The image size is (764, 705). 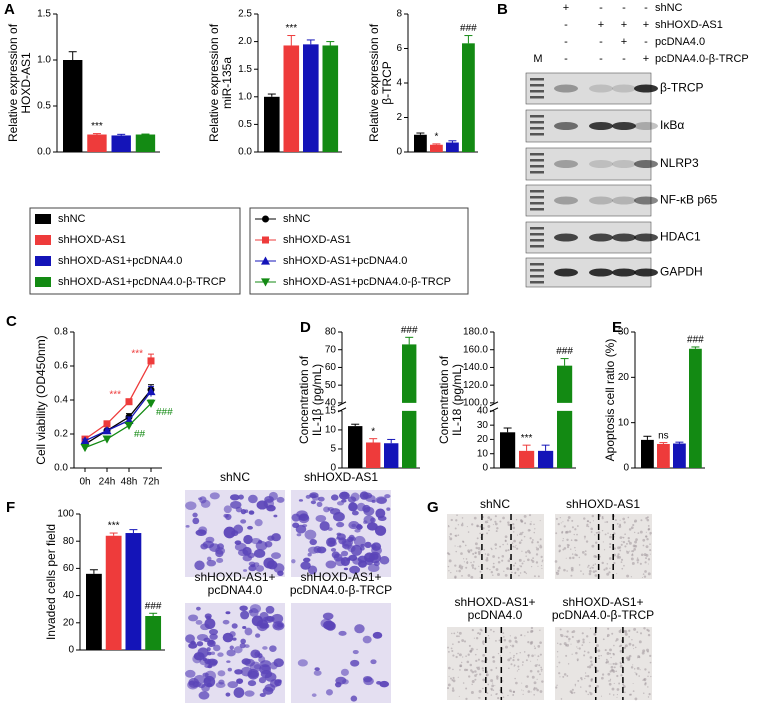 What do you see at coordinates (61, 468) in the screenshot?
I see `y-tick-label: 0.0` at bounding box center [61, 468].